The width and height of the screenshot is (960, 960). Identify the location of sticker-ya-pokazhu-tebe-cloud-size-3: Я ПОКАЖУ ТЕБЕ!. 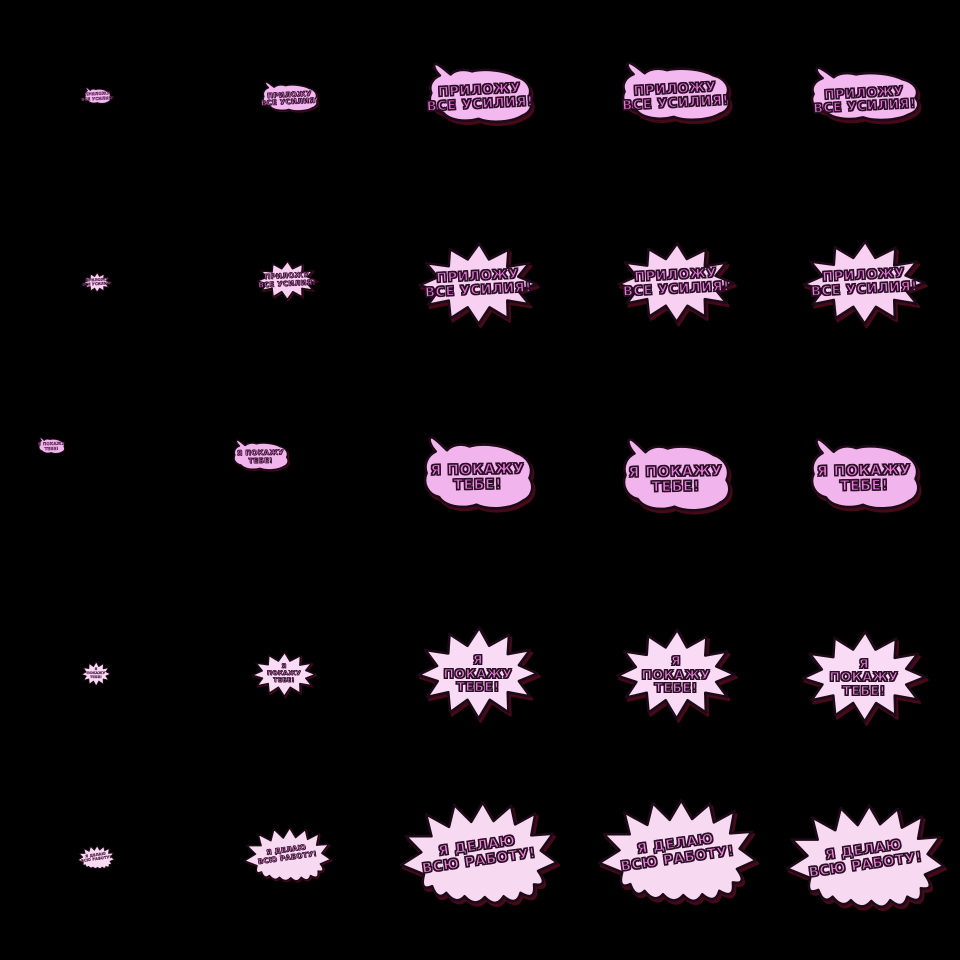
(477, 473).